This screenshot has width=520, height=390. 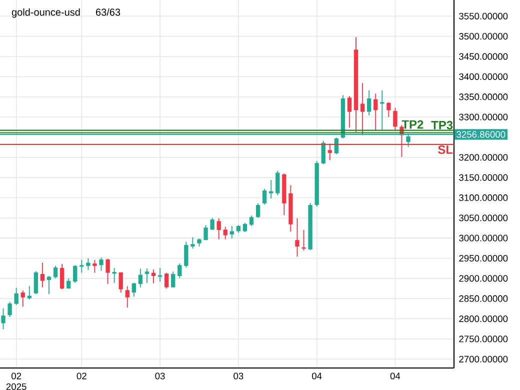 What do you see at coordinates (483, 238) in the screenshot?
I see `y-tick-label: 3000.00000` at bounding box center [483, 238].